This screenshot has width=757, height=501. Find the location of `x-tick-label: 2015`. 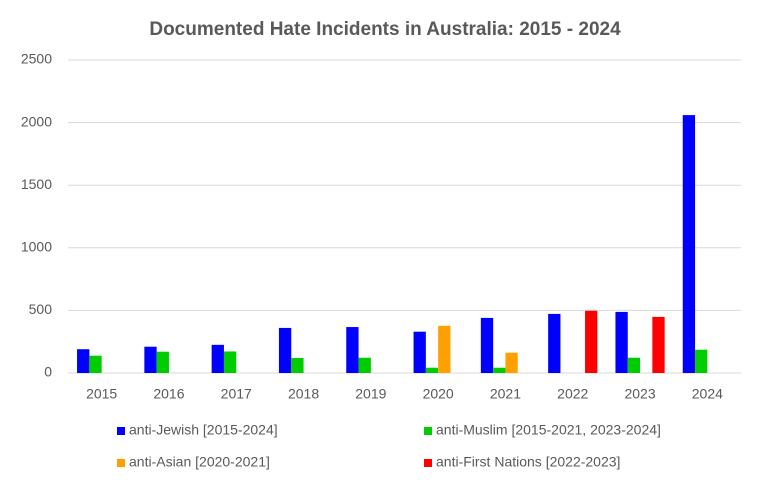

x-tick-label: 2015 is located at coordinates (101, 394).